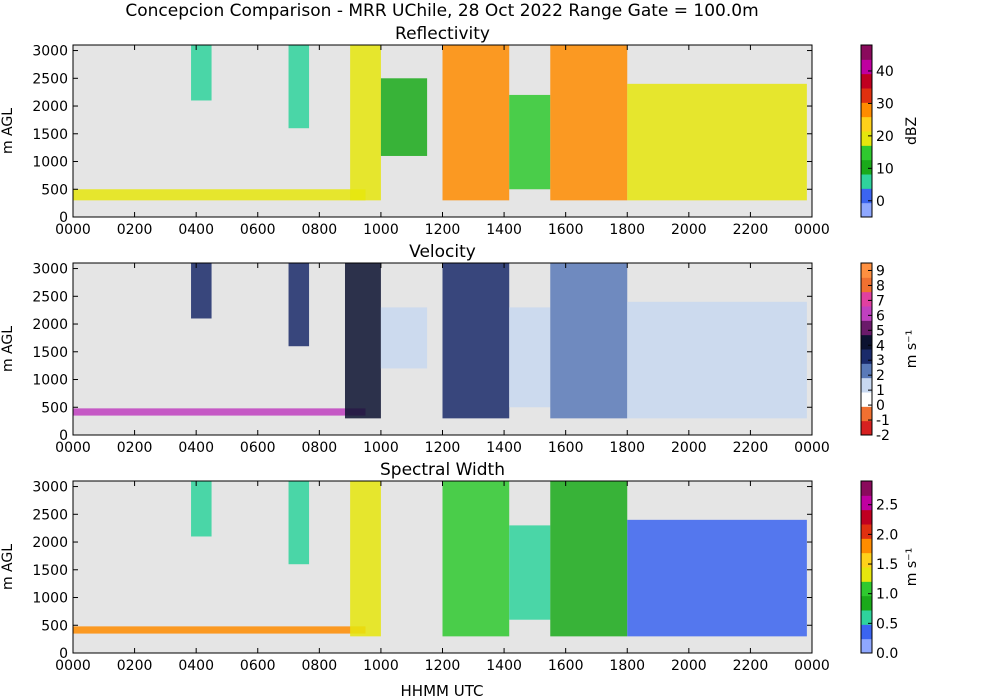 This screenshot has height=700, width=1000. What do you see at coordinates (912, 349) in the screenshot?
I see `colorbar-label: m s⁻¹` at bounding box center [912, 349].